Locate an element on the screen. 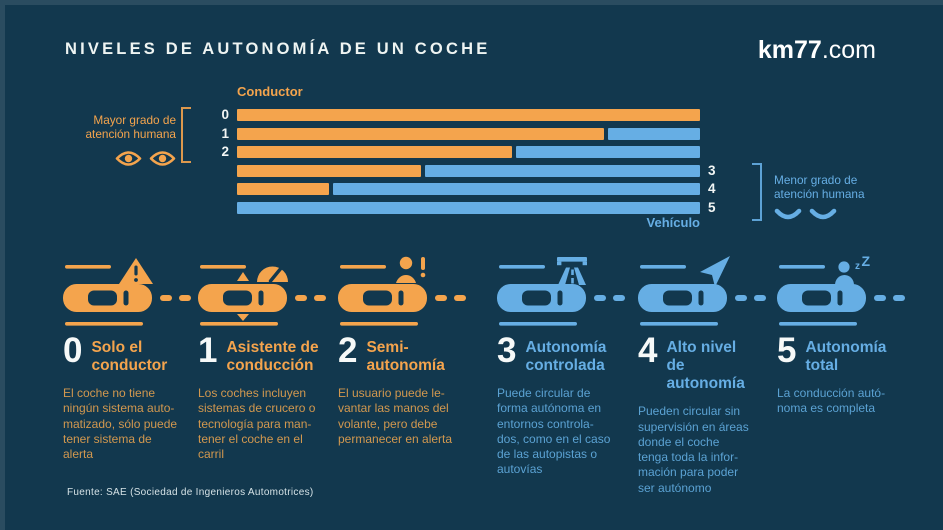 Image resolution: width=943 pixels, height=530 pixels. person-sleeping-icon: z Z is located at coordinates (853, 269).